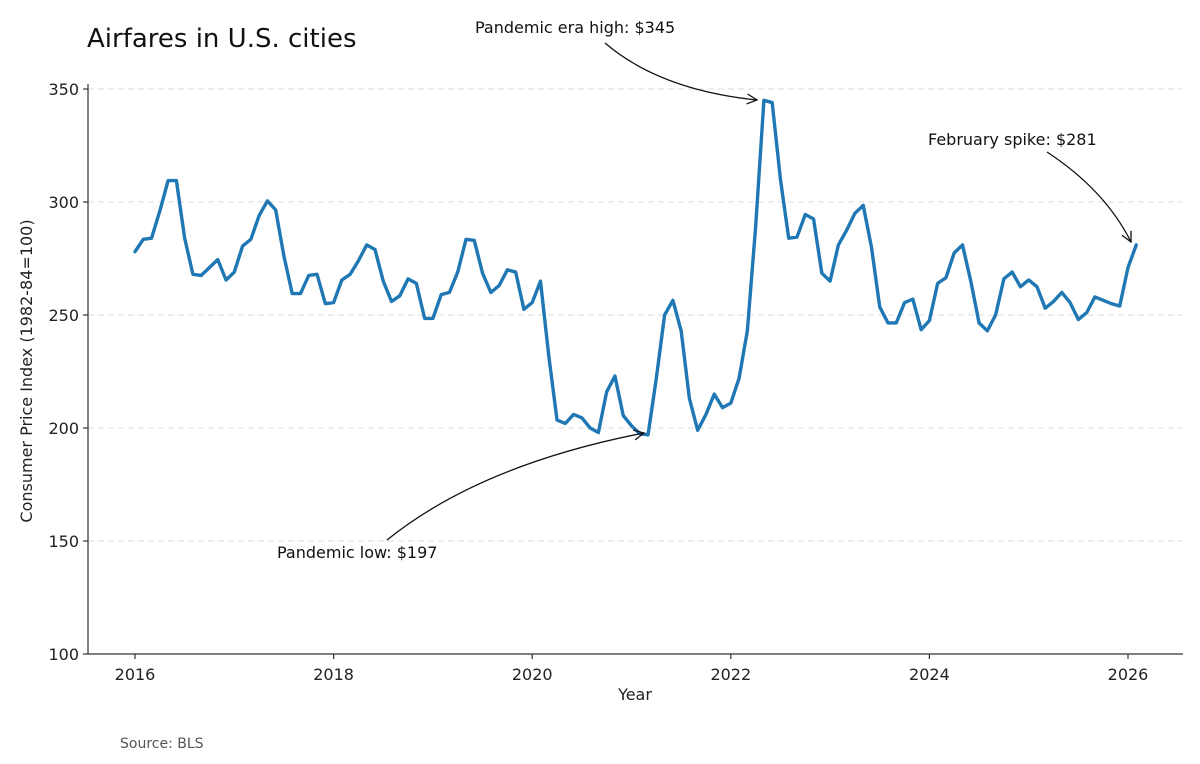  What do you see at coordinates (532, 674) in the screenshot?
I see `x-tick-label: 2020` at bounding box center [532, 674].